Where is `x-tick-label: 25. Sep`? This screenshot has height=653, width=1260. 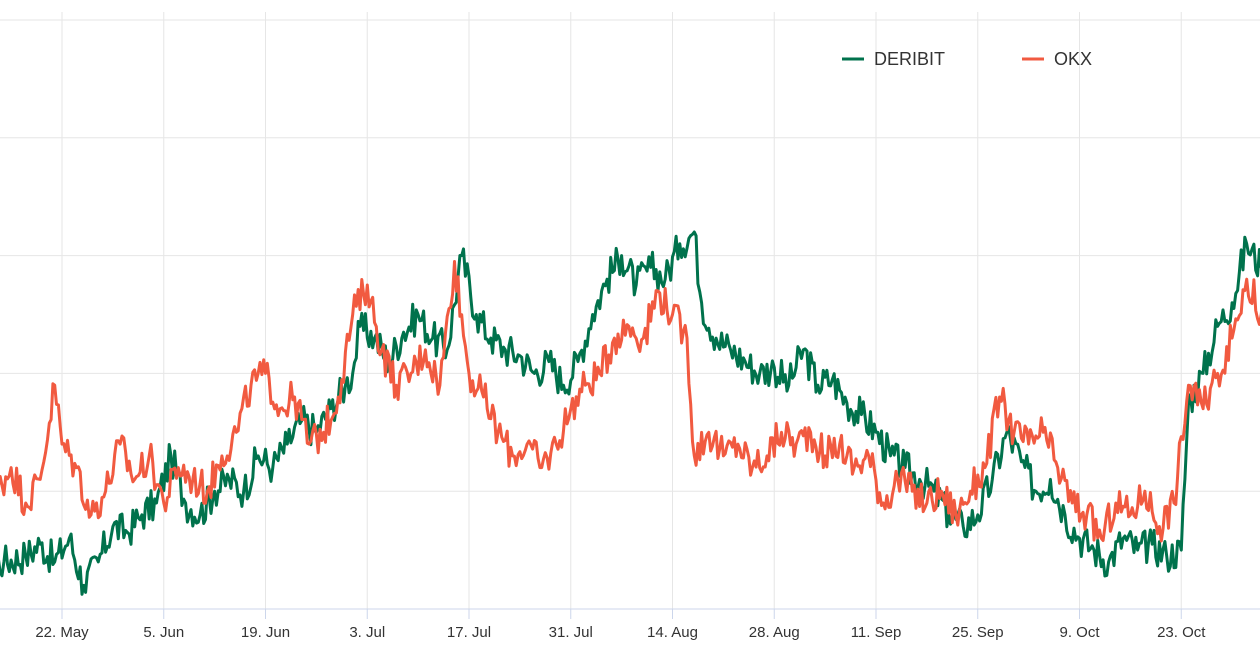 x-tick-label: 25. Sep is located at coordinates (978, 632).